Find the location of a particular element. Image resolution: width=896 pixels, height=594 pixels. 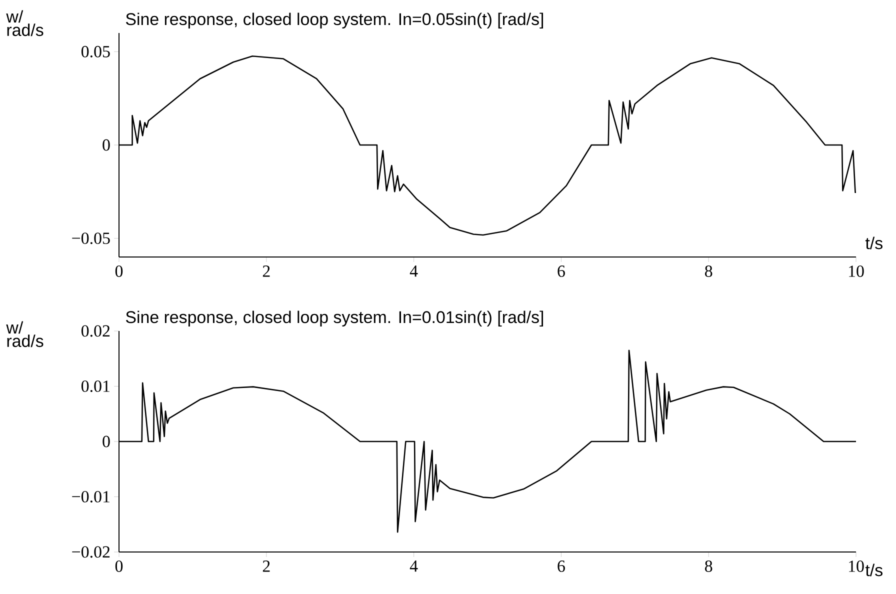

y-tick-label: −0.01 is located at coordinates (91, 496).